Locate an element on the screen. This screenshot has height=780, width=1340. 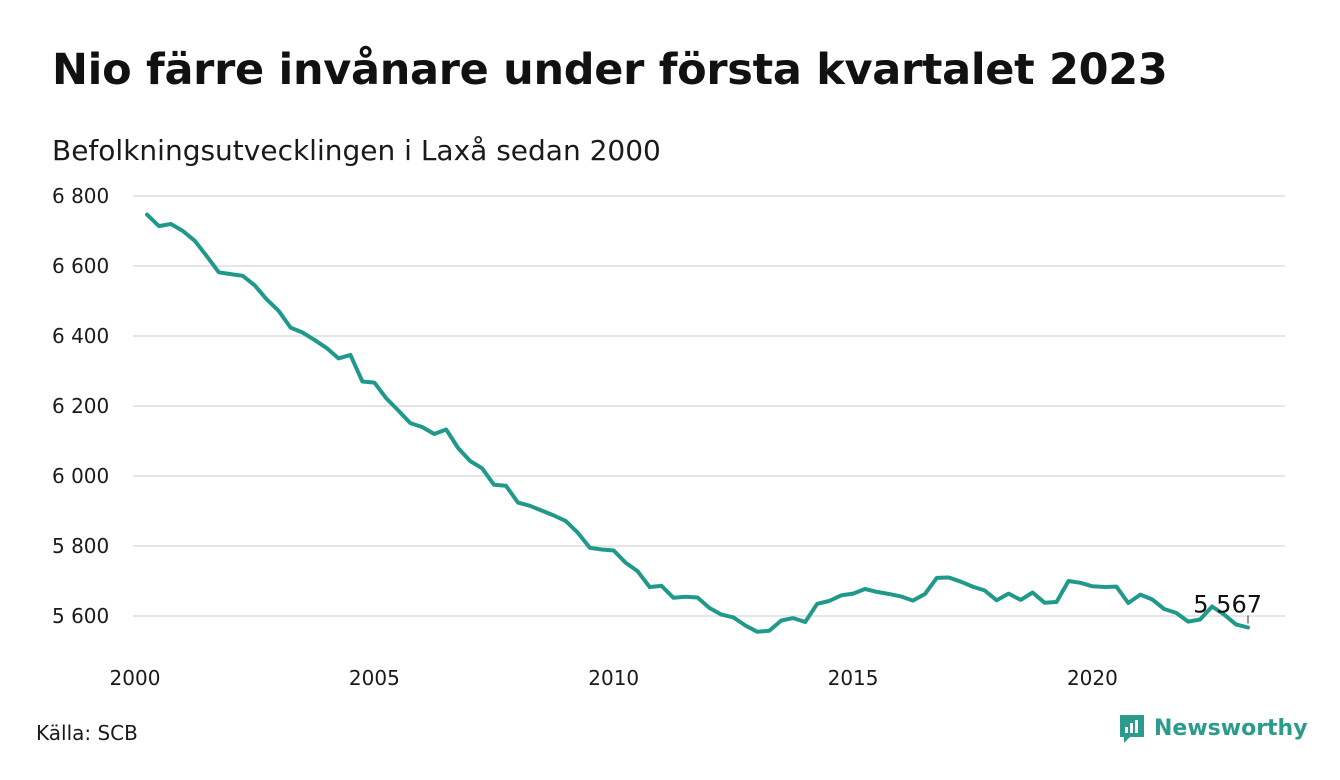
y-tick-label: 6 200 is located at coordinates (80, 406).